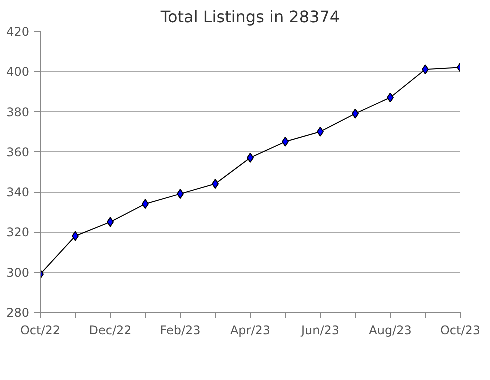 The width and height of the screenshot is (490, 380). I want to click on x-tick-label: Oct/22, so click(40, 331).